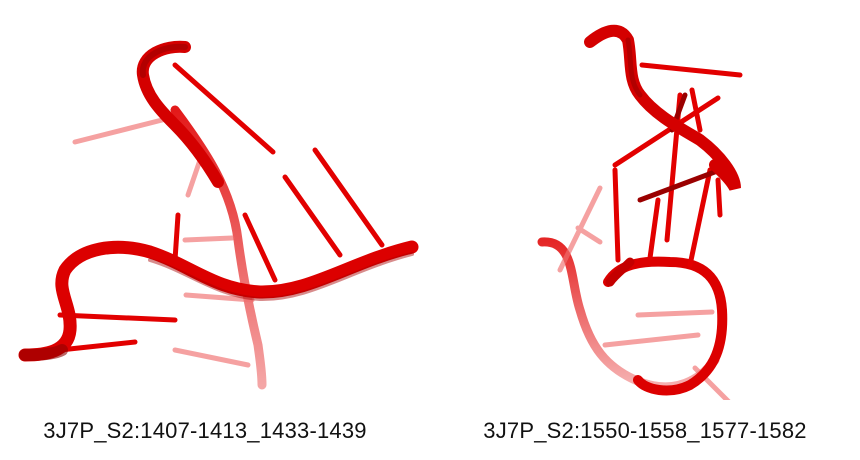 The height and width of the screenshot is (460, 860). I want to click on backbone-strand-main, so click(218, 301).